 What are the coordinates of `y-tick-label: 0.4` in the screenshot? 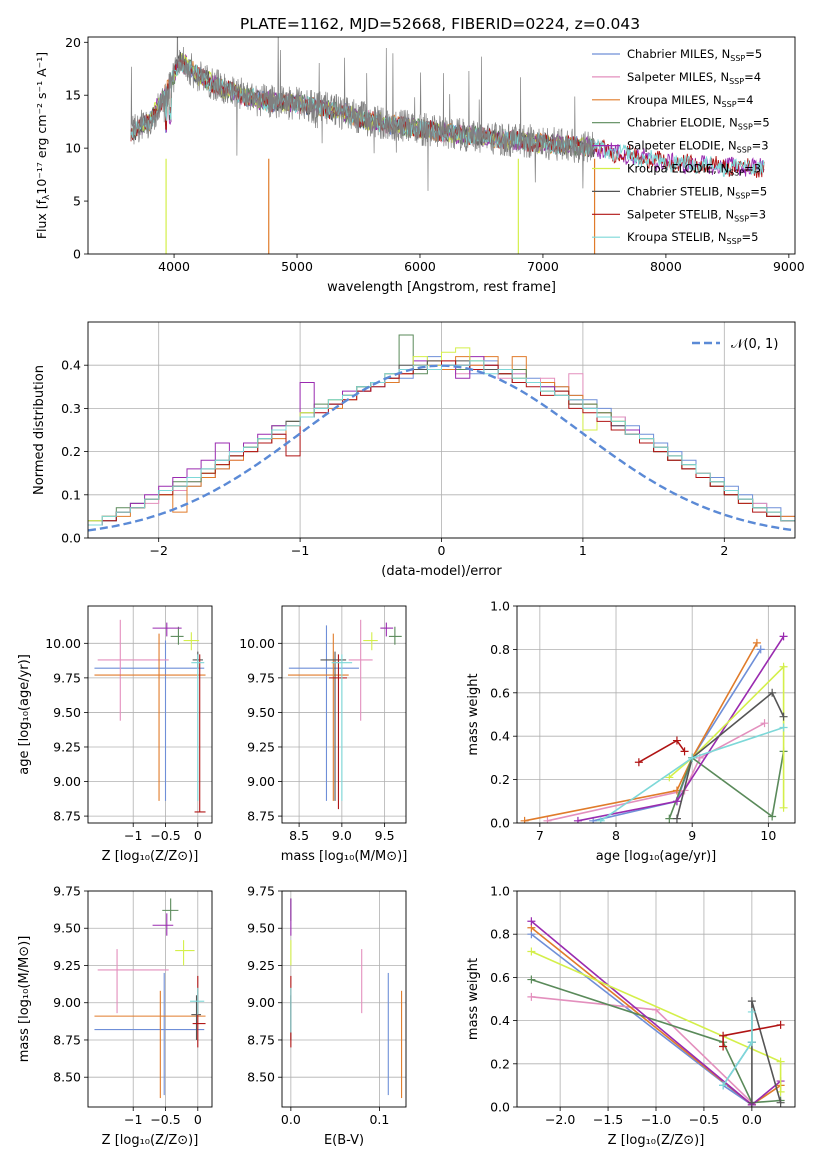 It's located at (500, 736).